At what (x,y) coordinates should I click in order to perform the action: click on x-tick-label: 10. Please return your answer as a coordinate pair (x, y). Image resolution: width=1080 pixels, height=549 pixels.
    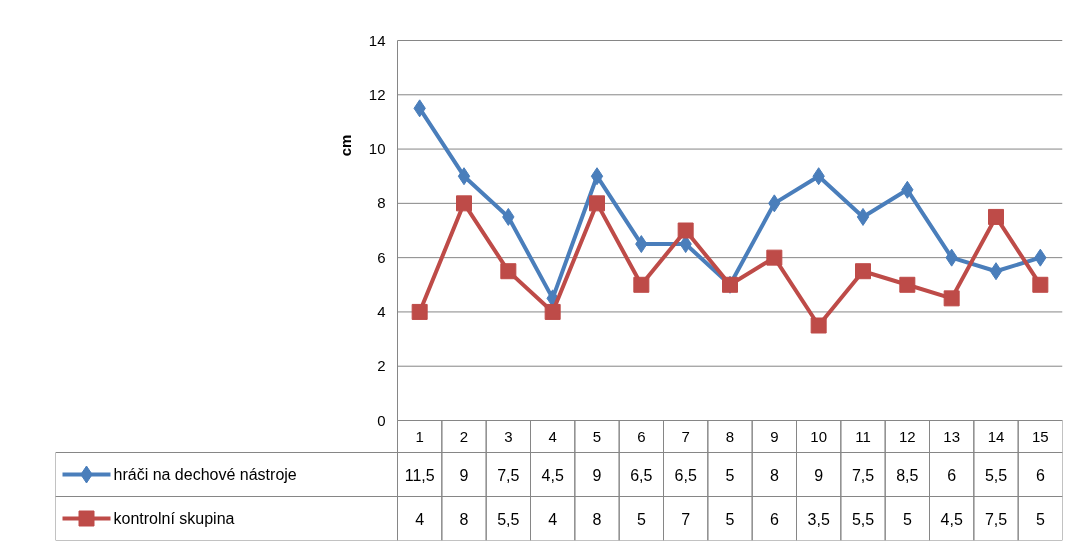
    Looking at the image, I should click on (819, 436).